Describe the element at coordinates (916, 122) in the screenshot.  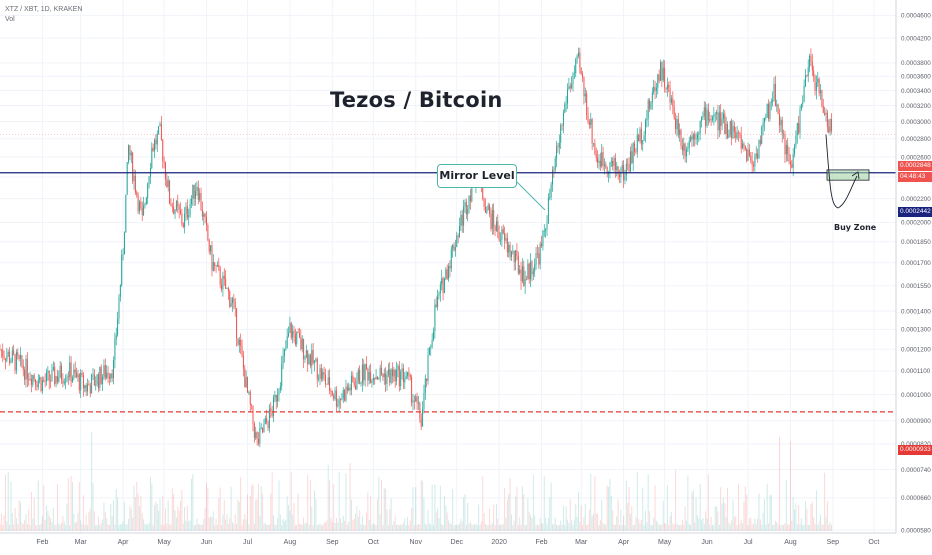
I see `y-tick-label: 0.0003000` at that location.